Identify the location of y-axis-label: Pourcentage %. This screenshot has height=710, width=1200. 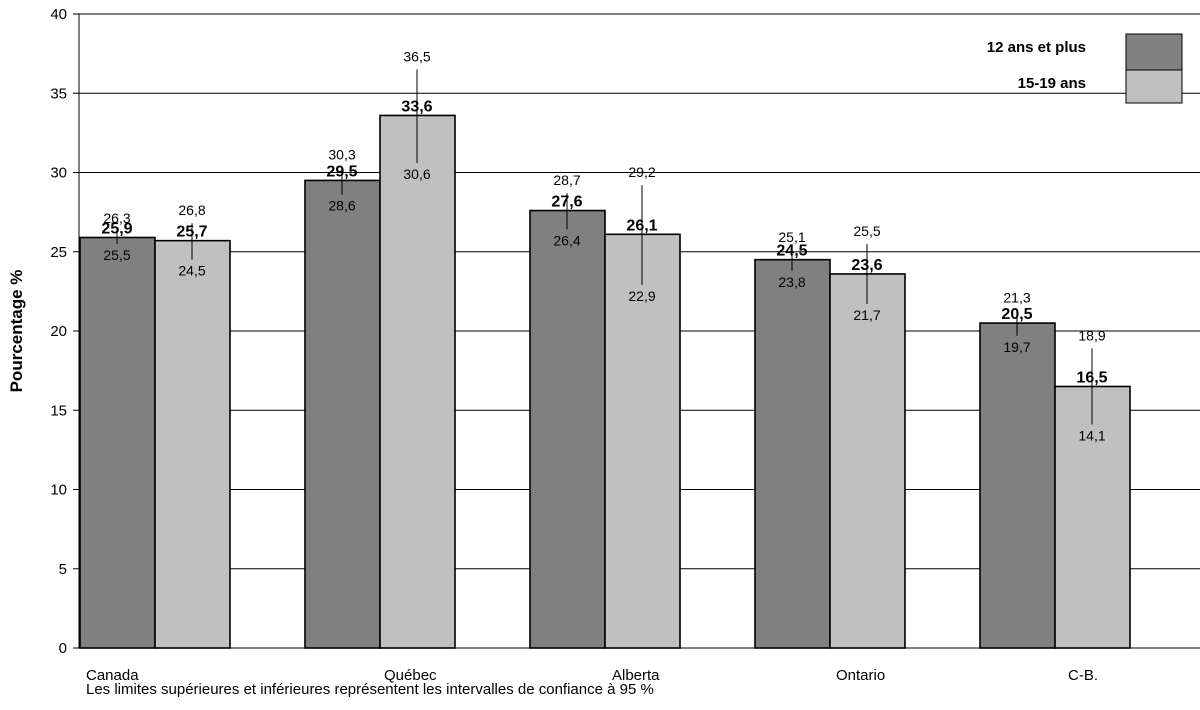
(16, 331).